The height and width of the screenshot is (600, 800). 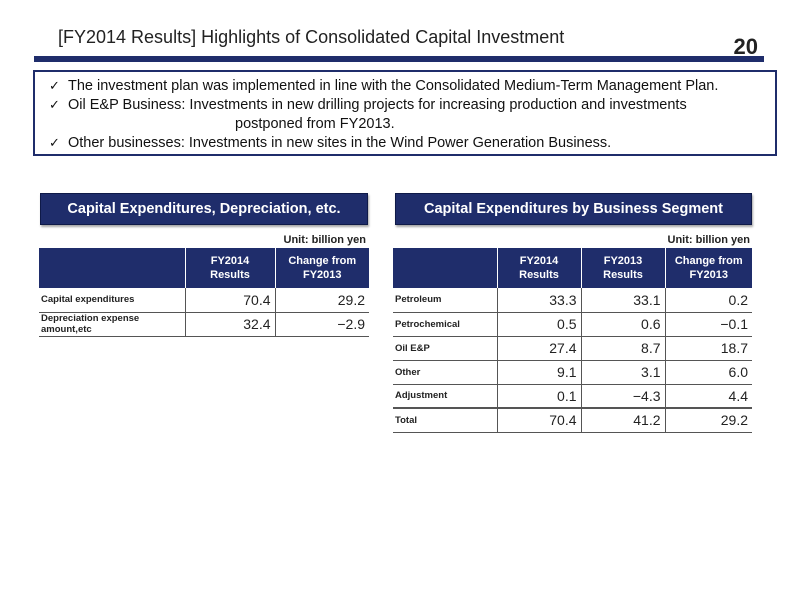 What do you see at coordinates (623, 324) in the screenshot?
I see `table-cell: 0.6` at bounding box center [623, 324].